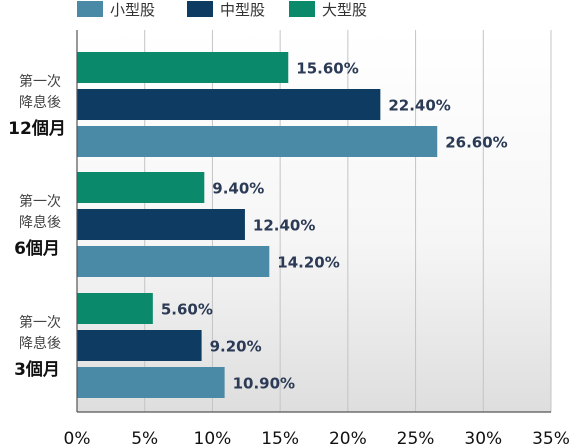 Image resolution: width=573 pixels, height=446 pixels. What do you see at coordinates (327, 69) in the screenshot?
I see `data-label: 15.60%` at bounding box center [327, 69].